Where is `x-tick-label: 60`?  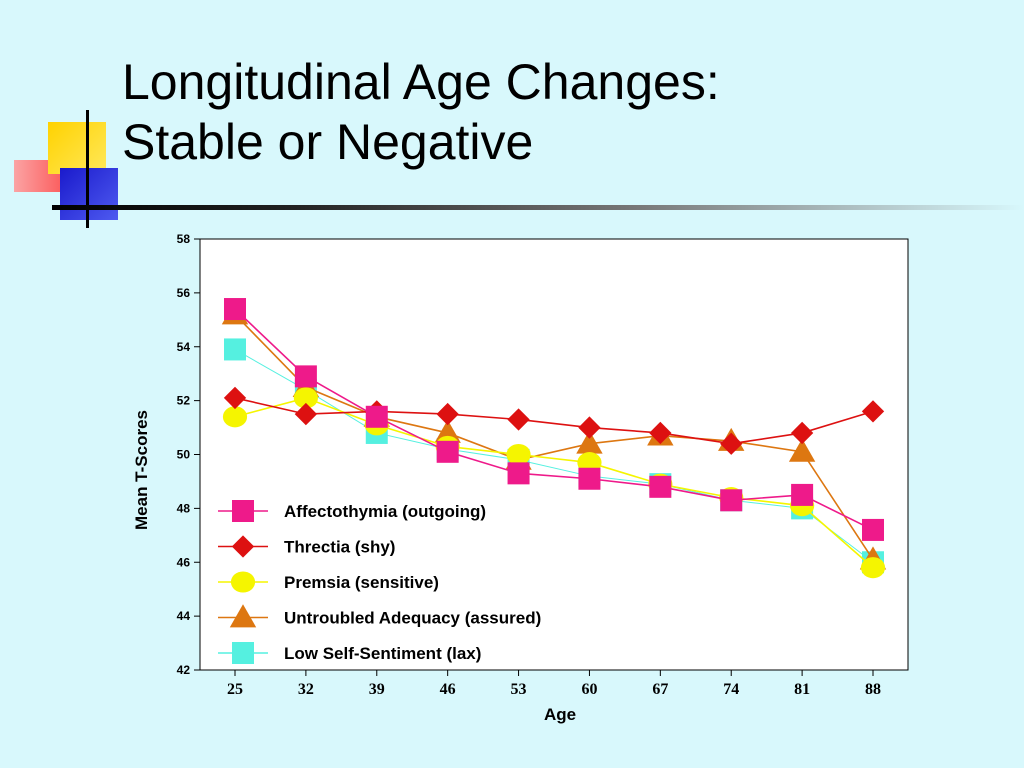 x-tick-label: 60 is located at coordinates (589, 689).